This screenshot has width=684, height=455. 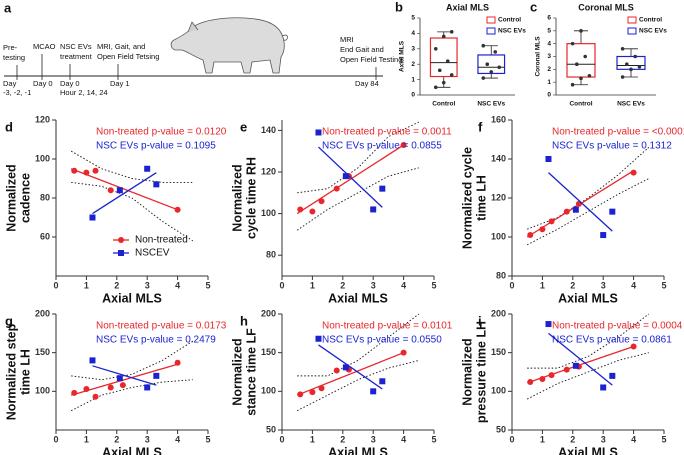 I want to click on chart-title: Axial MLS, so click(x=467, y=7).